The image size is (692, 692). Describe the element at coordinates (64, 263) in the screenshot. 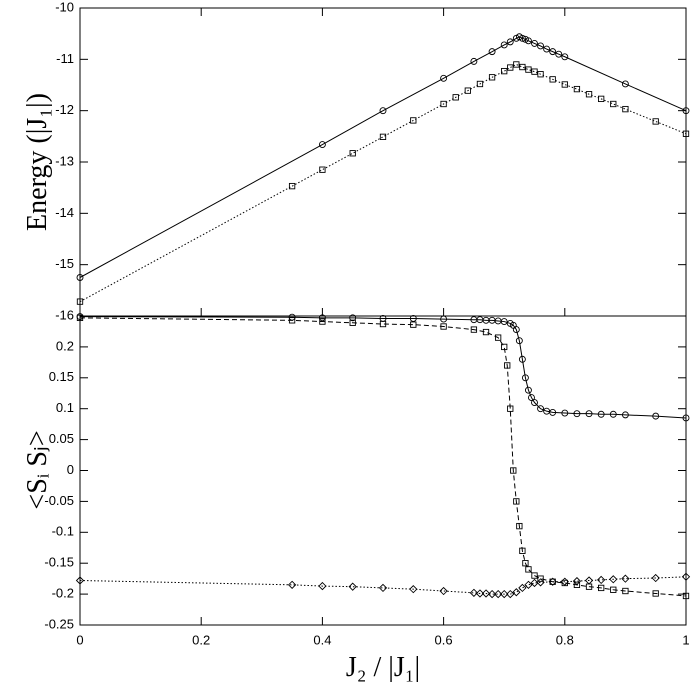

I see `y-tick-label: -15` at that location.